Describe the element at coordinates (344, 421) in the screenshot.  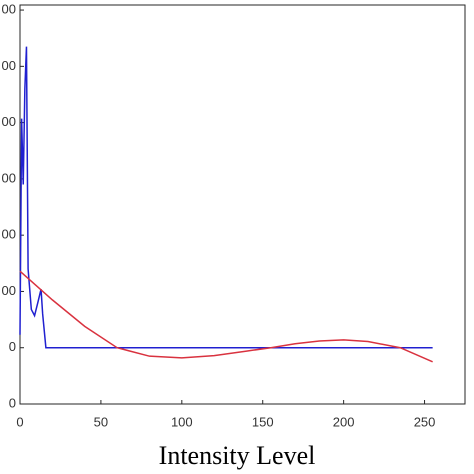
I see `x-tick-label: 200` at that location.